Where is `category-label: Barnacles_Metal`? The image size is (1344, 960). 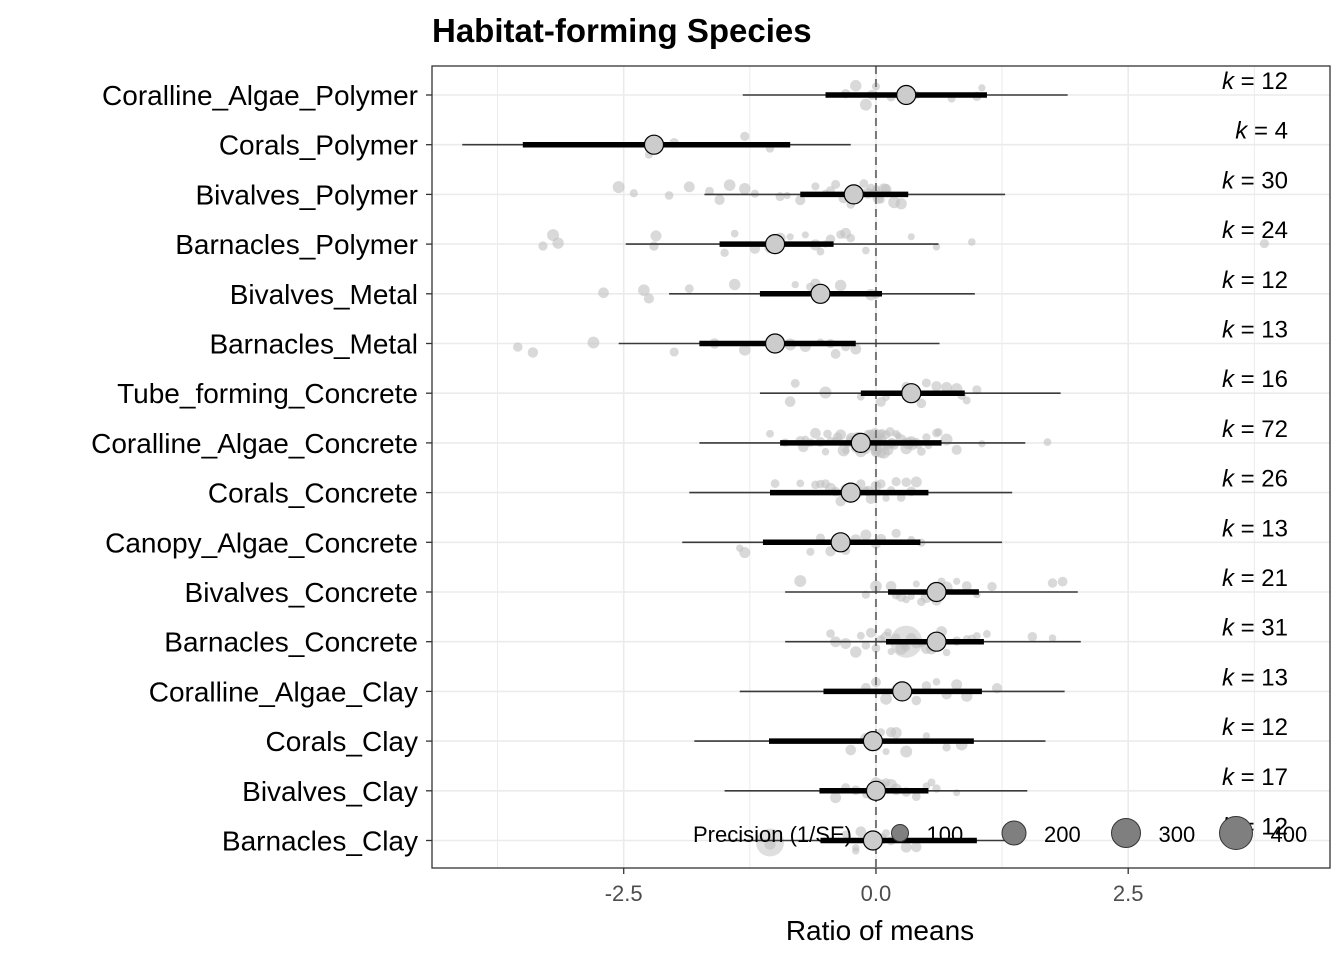 category-label: Barnacles_Metal is located at coordinates (313, 344).